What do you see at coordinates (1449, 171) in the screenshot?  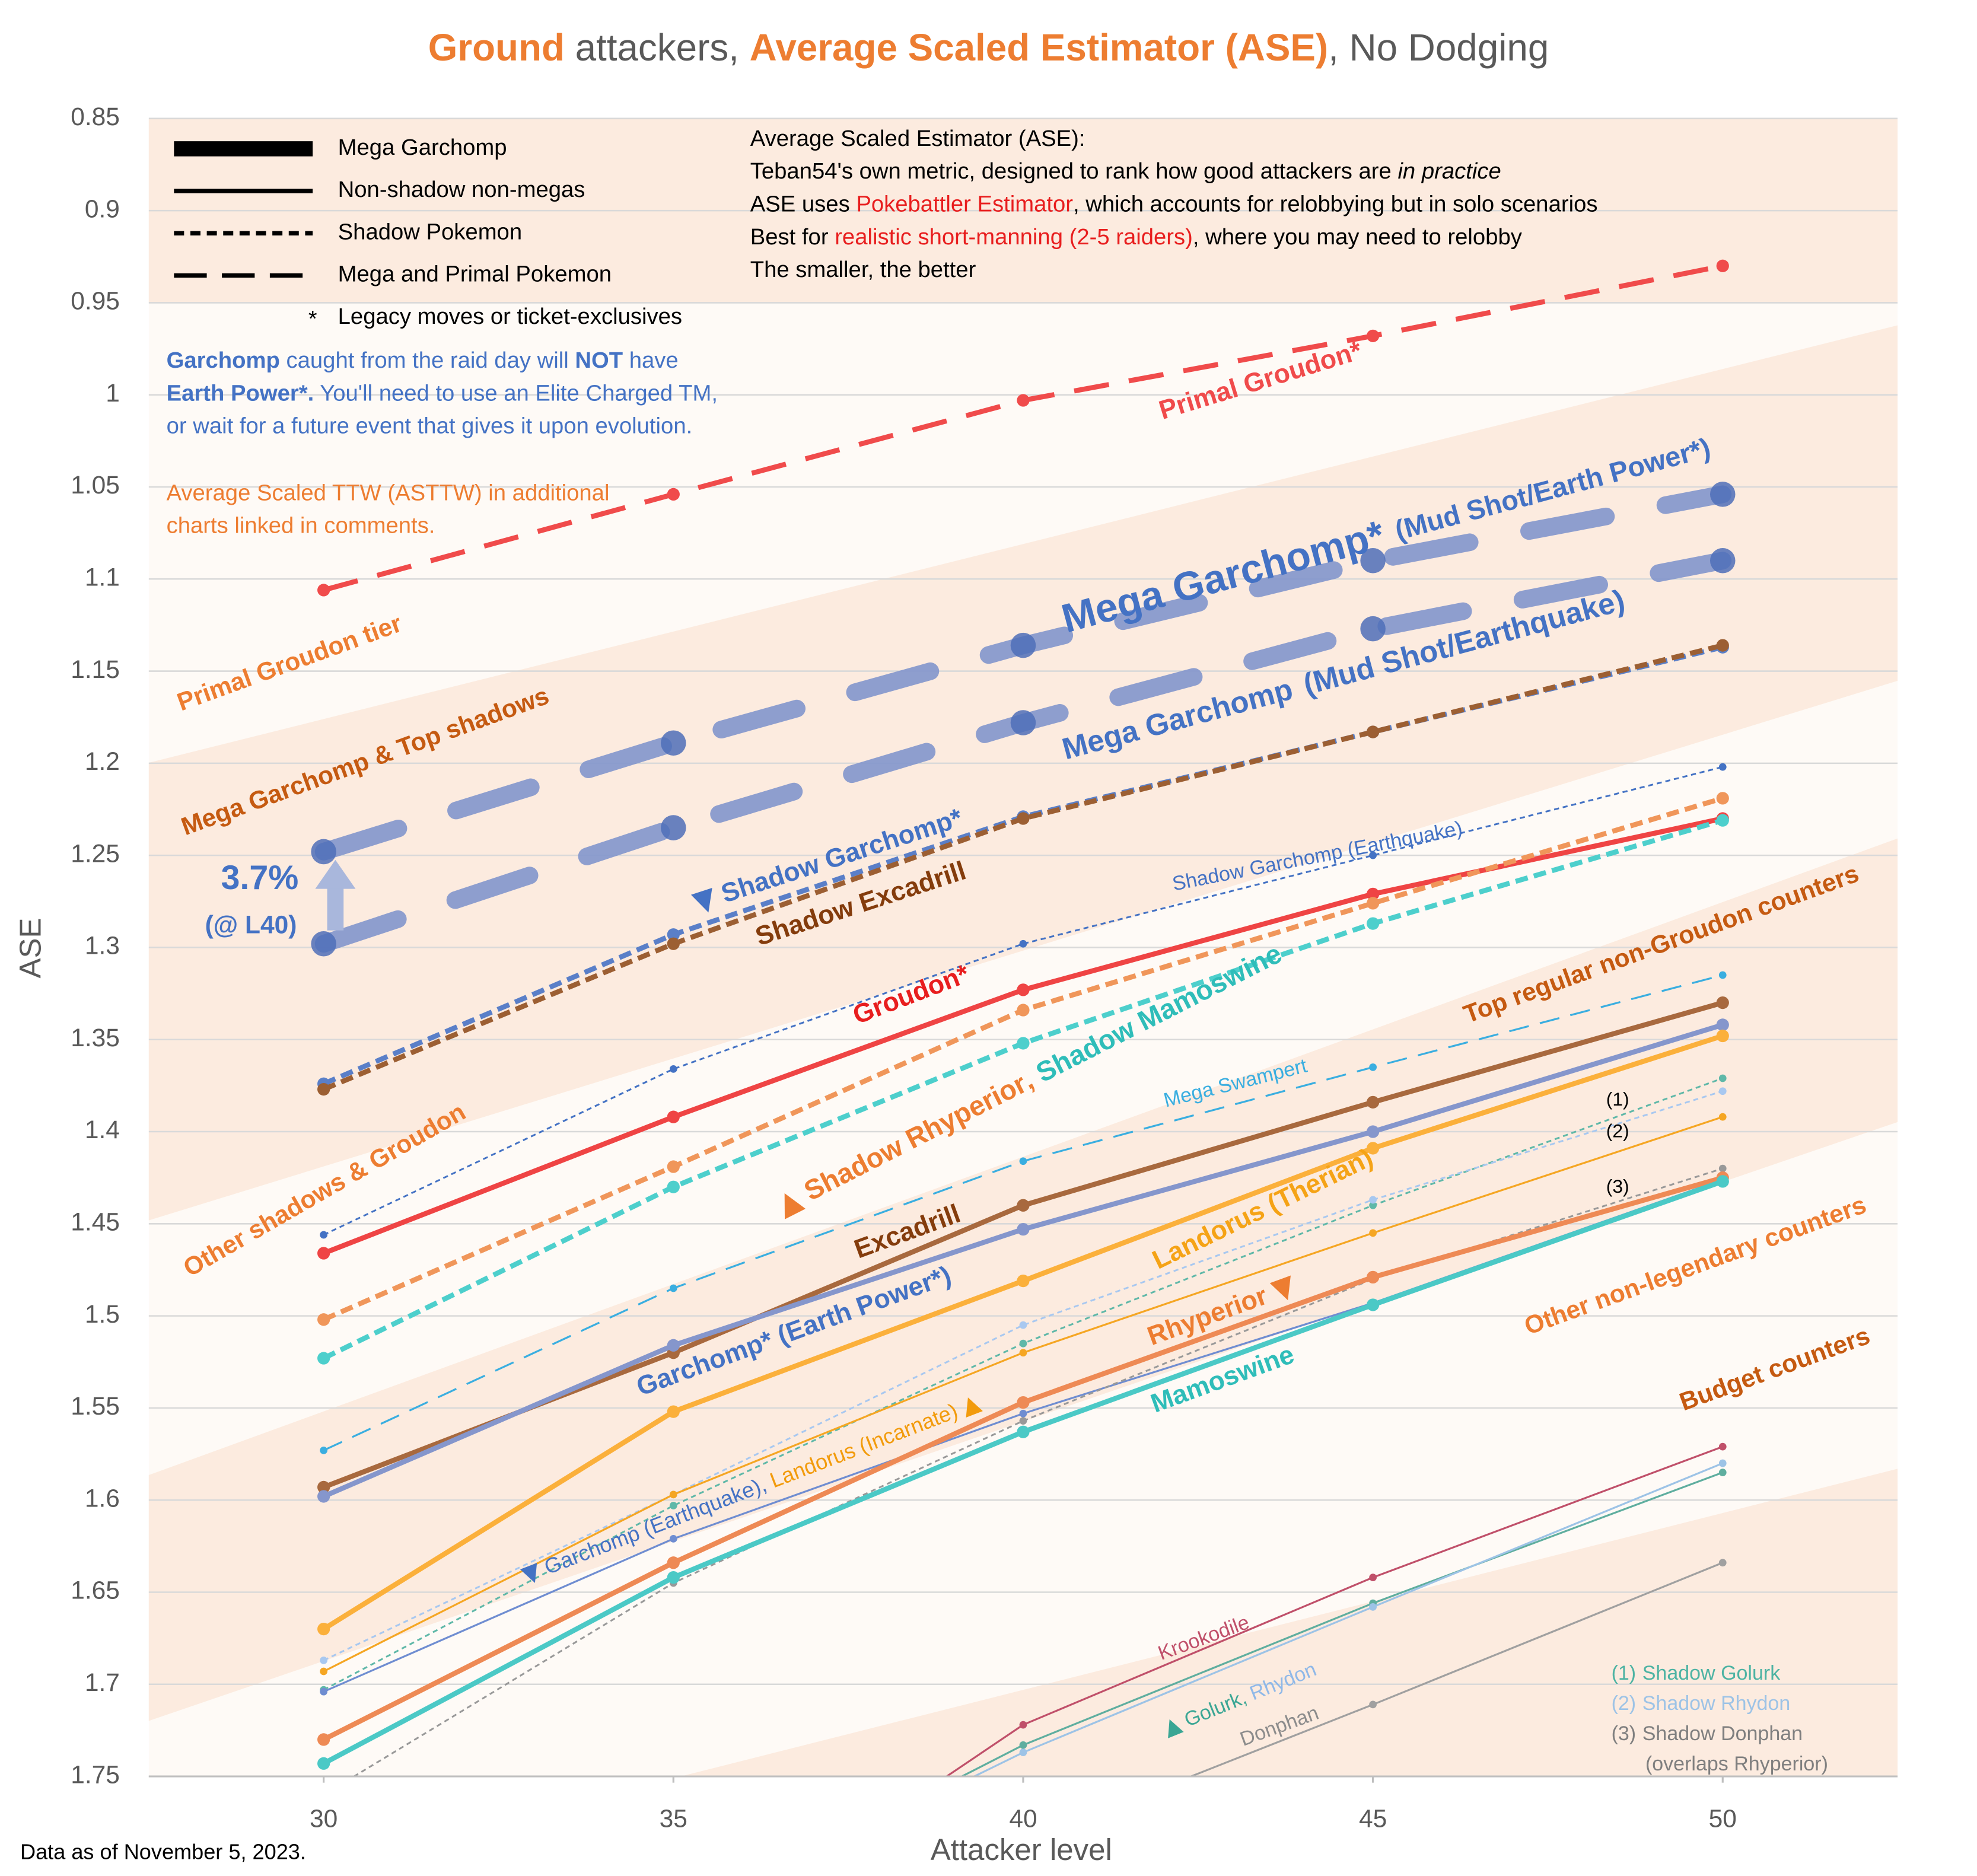 I see `ase-note-run: in practice` at bounding box center [1449, 171].